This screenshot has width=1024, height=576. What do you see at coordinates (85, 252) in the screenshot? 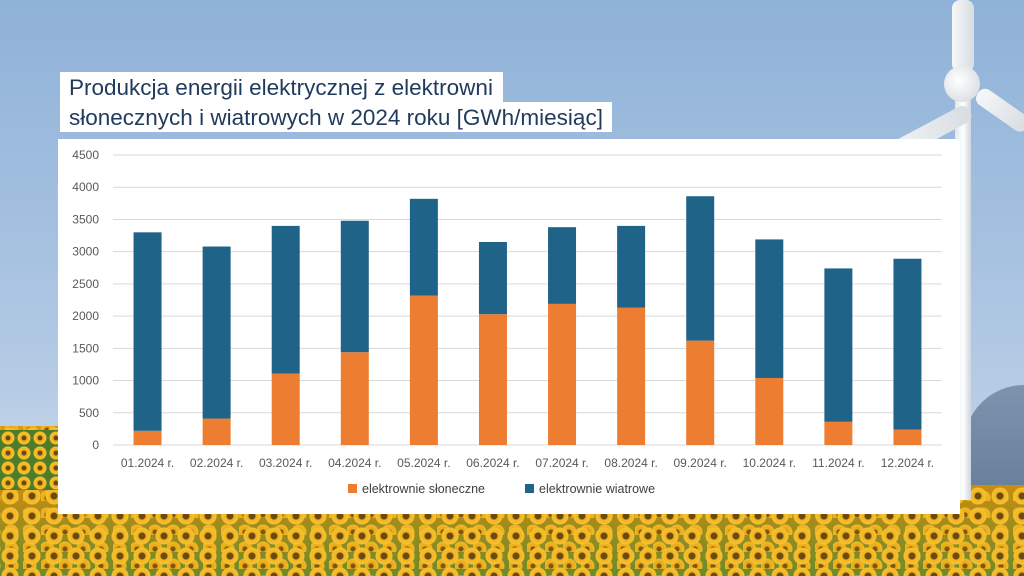
I see `y-tick-label: 3000` at bounding box center [85, 252].